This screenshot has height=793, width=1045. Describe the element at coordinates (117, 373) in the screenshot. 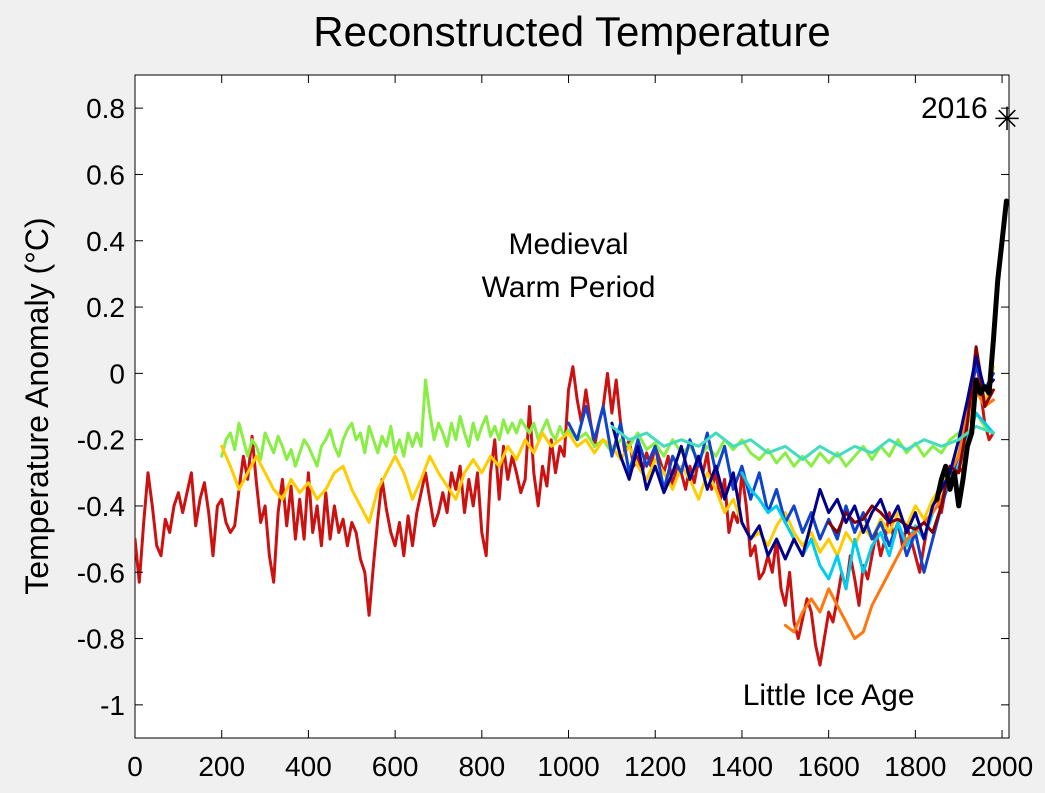

I see `y-tick-label: 0` at that location.